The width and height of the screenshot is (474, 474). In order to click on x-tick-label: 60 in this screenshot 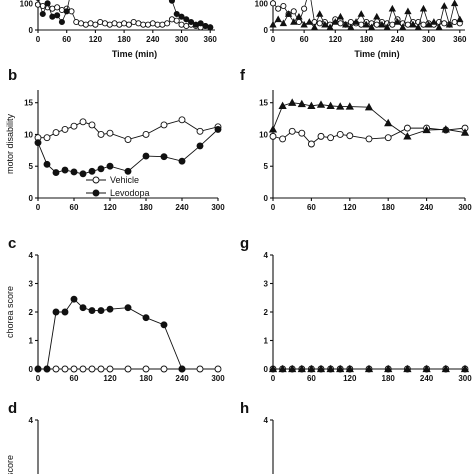, I will do `click(311, 378)`.